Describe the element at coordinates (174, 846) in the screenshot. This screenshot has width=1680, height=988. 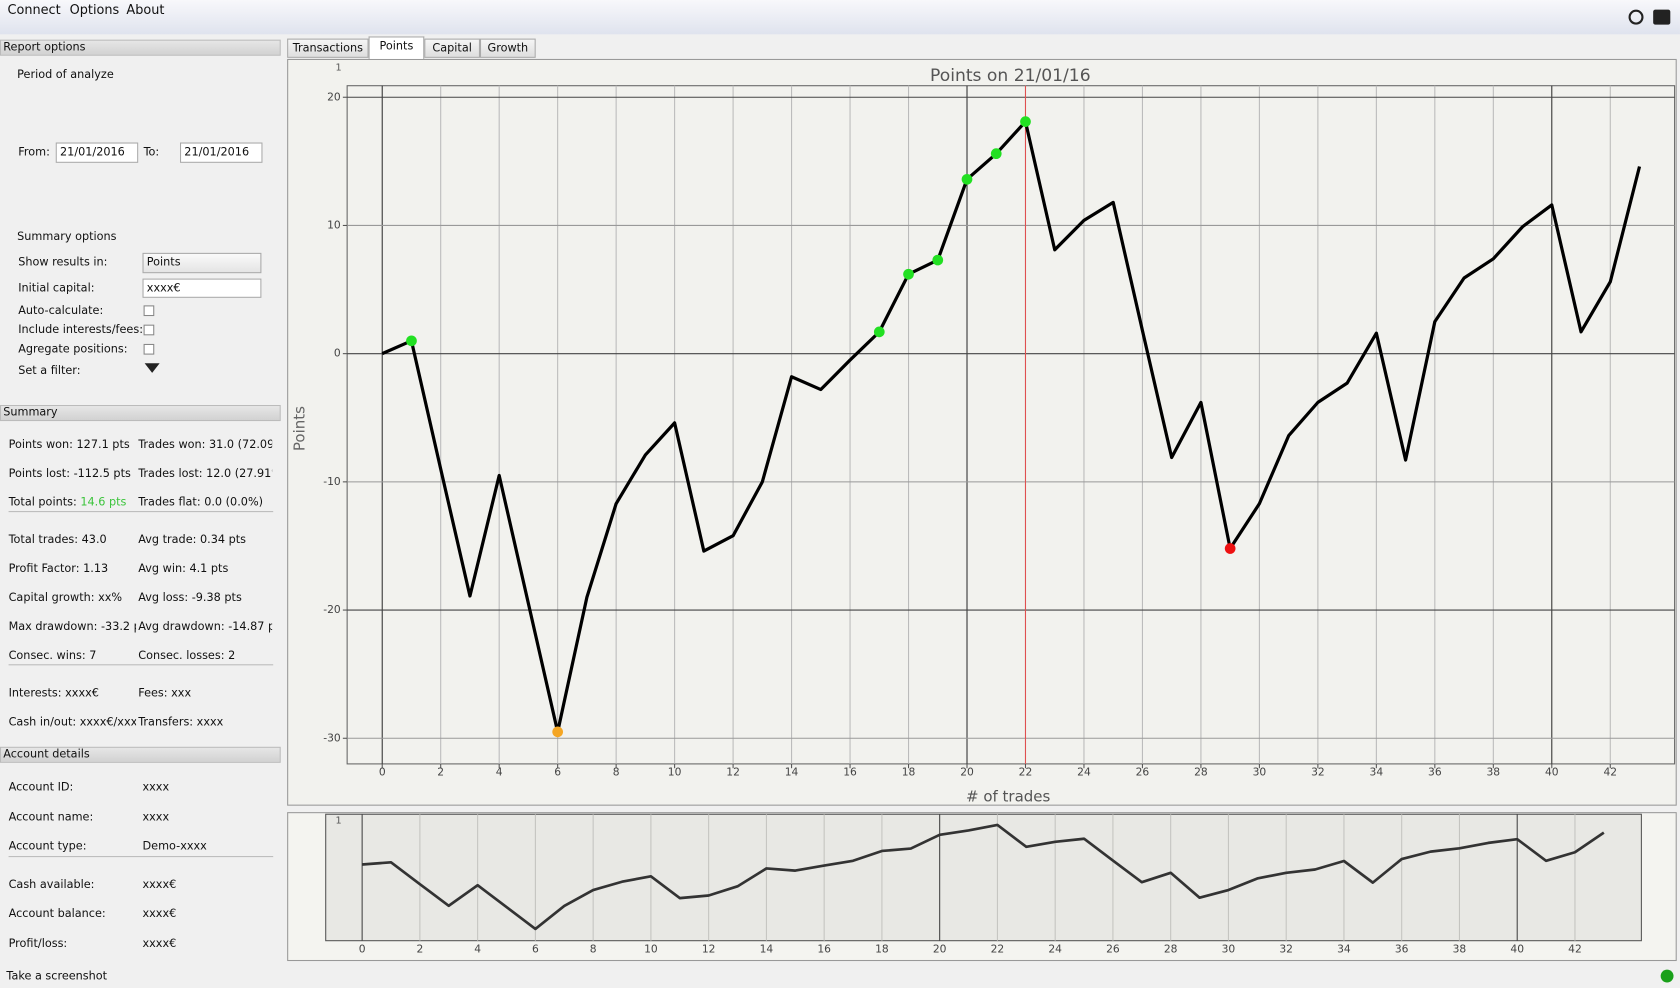
I see `stat-value: Demo-xxxx` at that location.